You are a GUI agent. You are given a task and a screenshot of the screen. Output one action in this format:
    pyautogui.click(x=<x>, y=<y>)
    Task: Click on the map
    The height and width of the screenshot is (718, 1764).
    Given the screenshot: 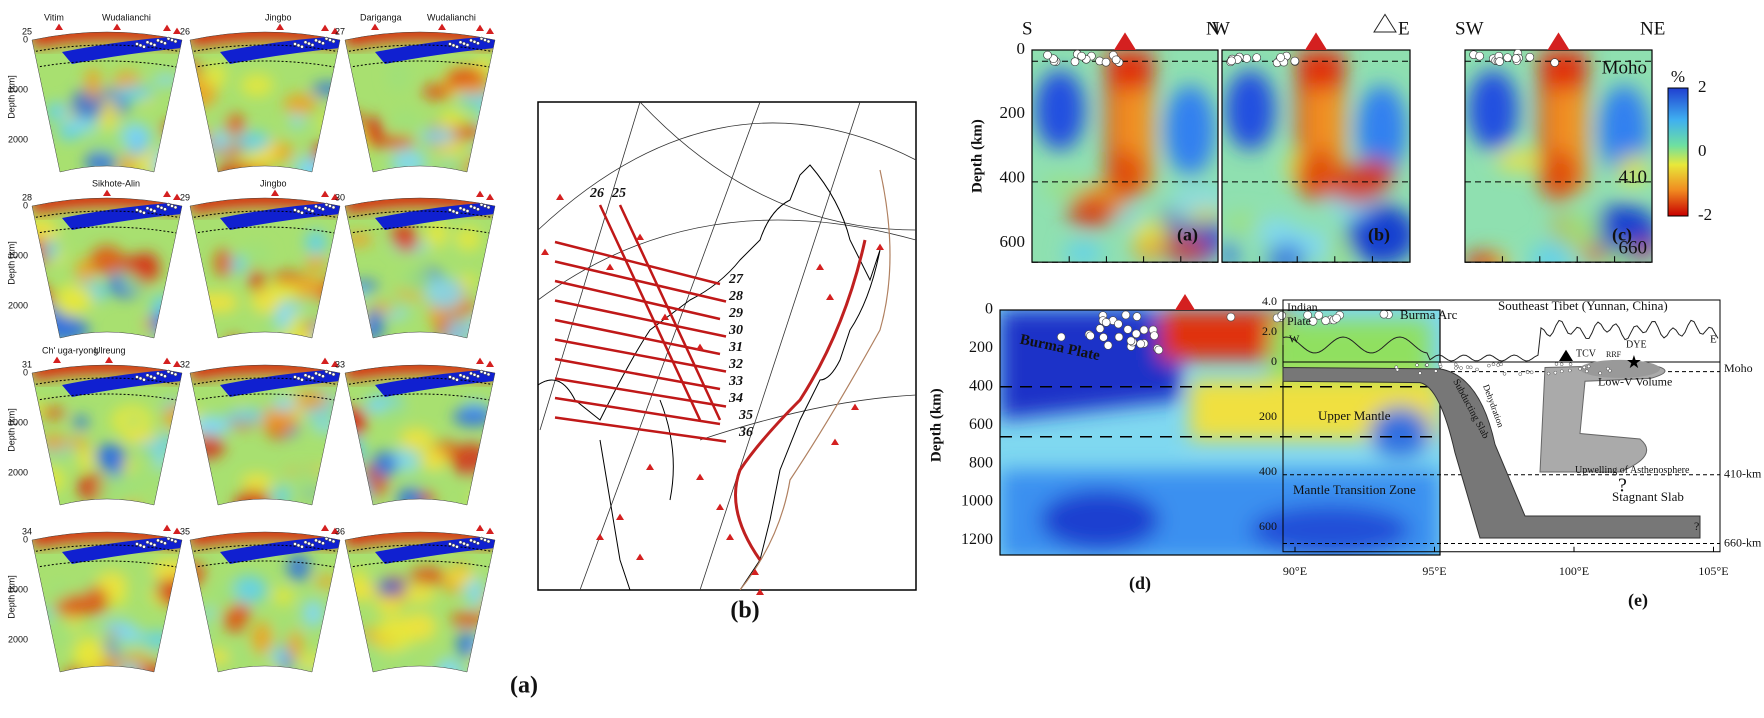 What is the action you would take?
    pyautogui.click(x=727, y=346)
    